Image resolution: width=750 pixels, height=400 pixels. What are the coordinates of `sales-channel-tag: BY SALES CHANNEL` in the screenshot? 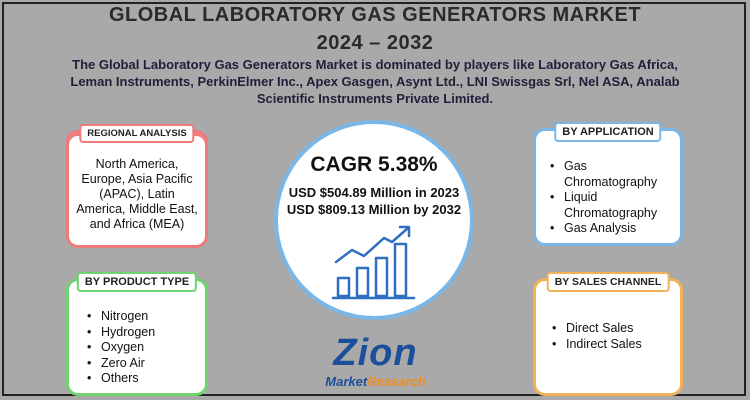 It's located at (608, 282).